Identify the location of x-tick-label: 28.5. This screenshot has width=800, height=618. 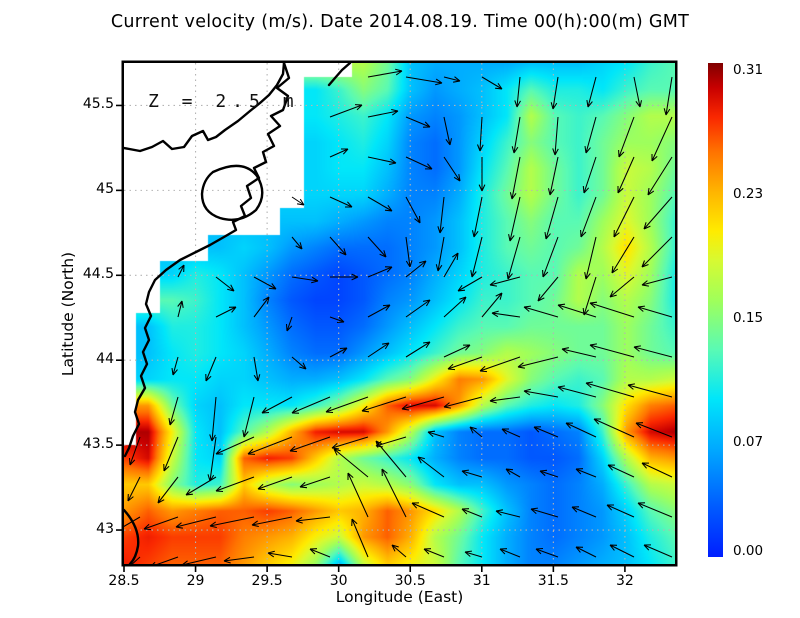
(124, 581).